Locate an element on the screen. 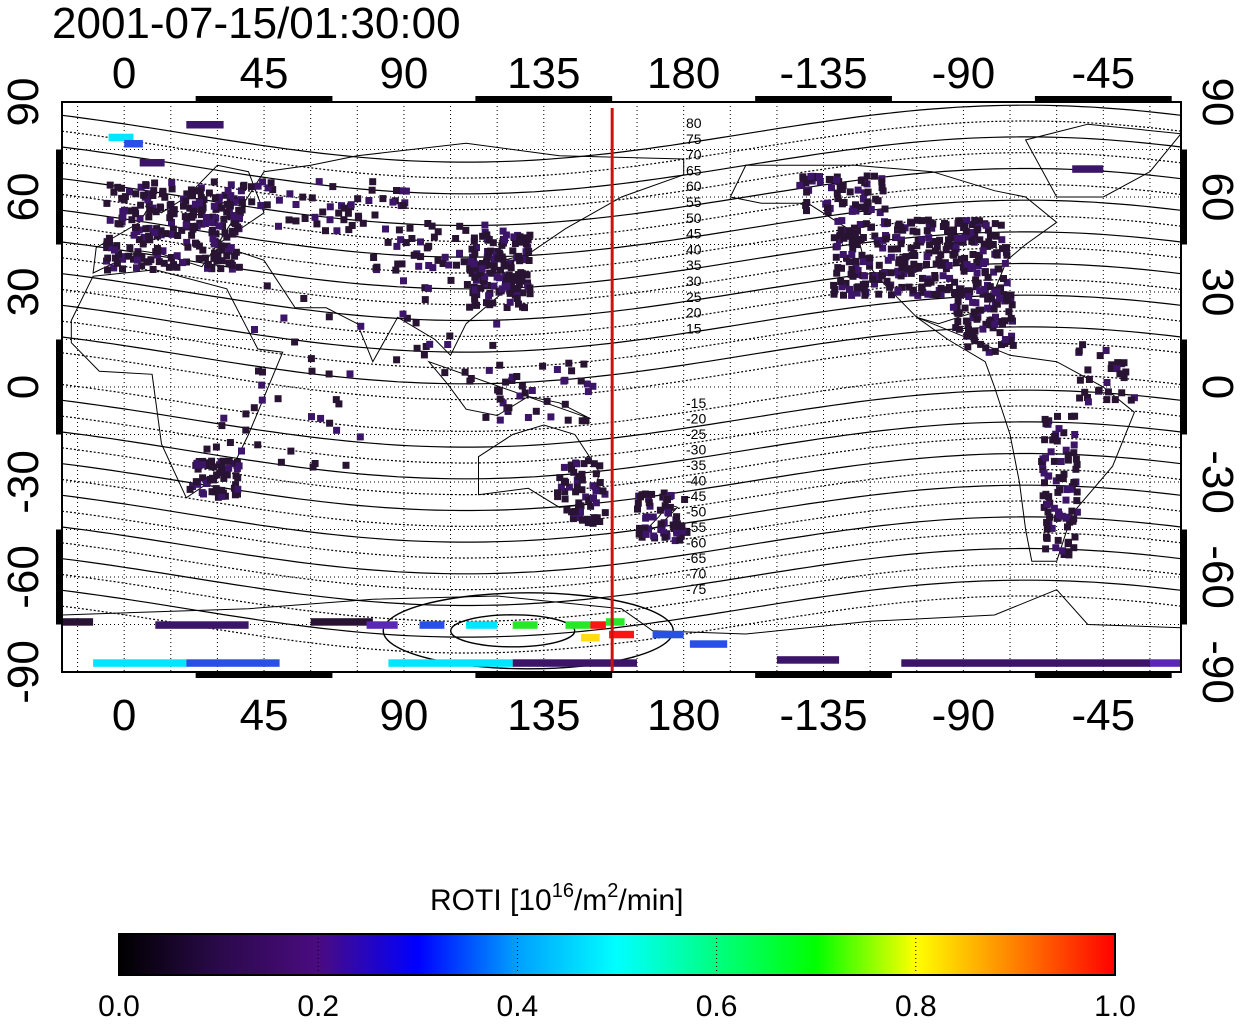 This screenshot has width=1240, height=1024. bottom-lon-tick-label: 180 is located at coordinates (683, 715).